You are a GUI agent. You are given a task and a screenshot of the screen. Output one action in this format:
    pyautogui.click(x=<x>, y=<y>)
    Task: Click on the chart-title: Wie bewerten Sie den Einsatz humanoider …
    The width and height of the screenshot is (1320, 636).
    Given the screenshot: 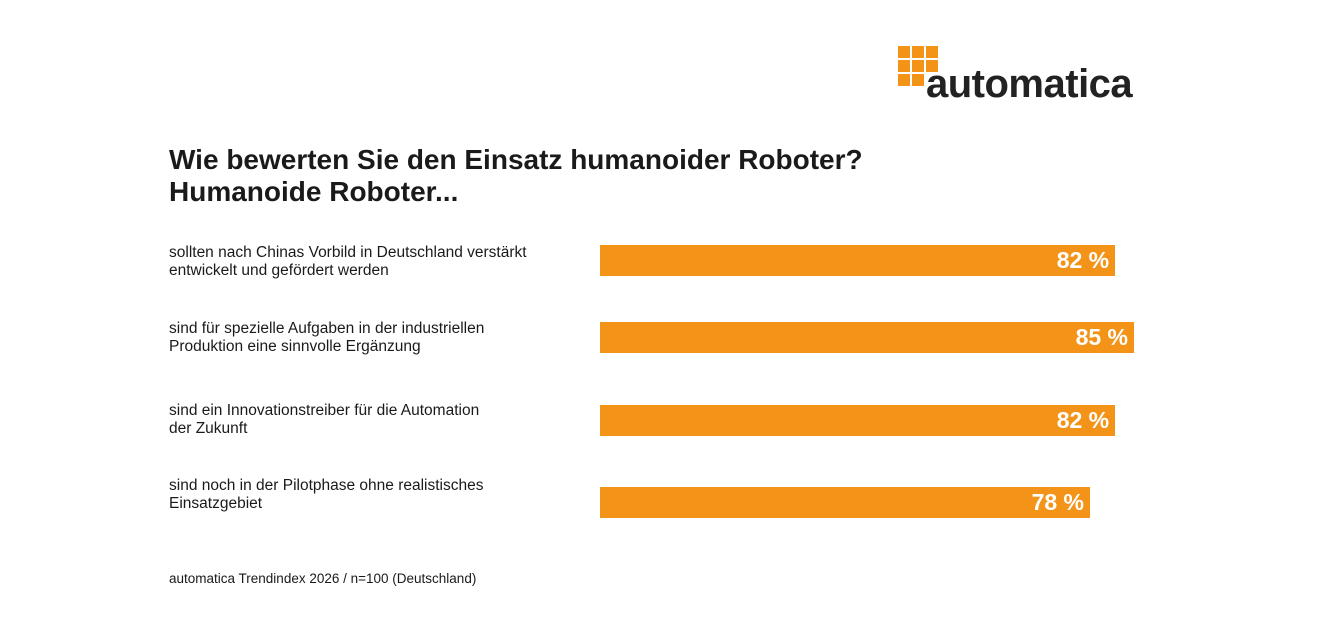 What is the action you would take?
    pyautogui.click(x=516, y=159)
    